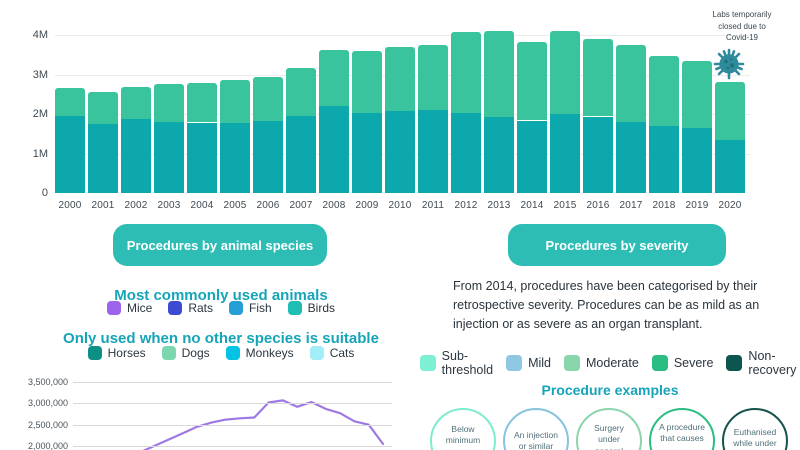  Describe the element at coordinates (235, 101) in the screenshot. I see `bar-segment-top-2005` at that location.